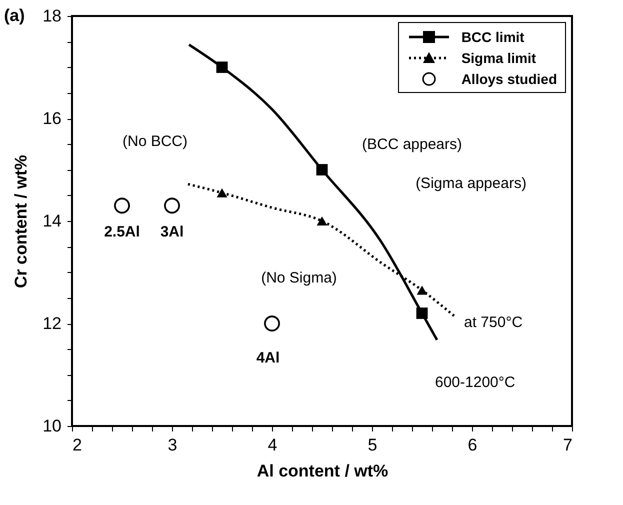 The height and width of the screenshot is (505, 623). What do you see at coordinates (122, 232) in the screenshot?
I see `annotation: 2.5Al` at bounding box center [122, 232].